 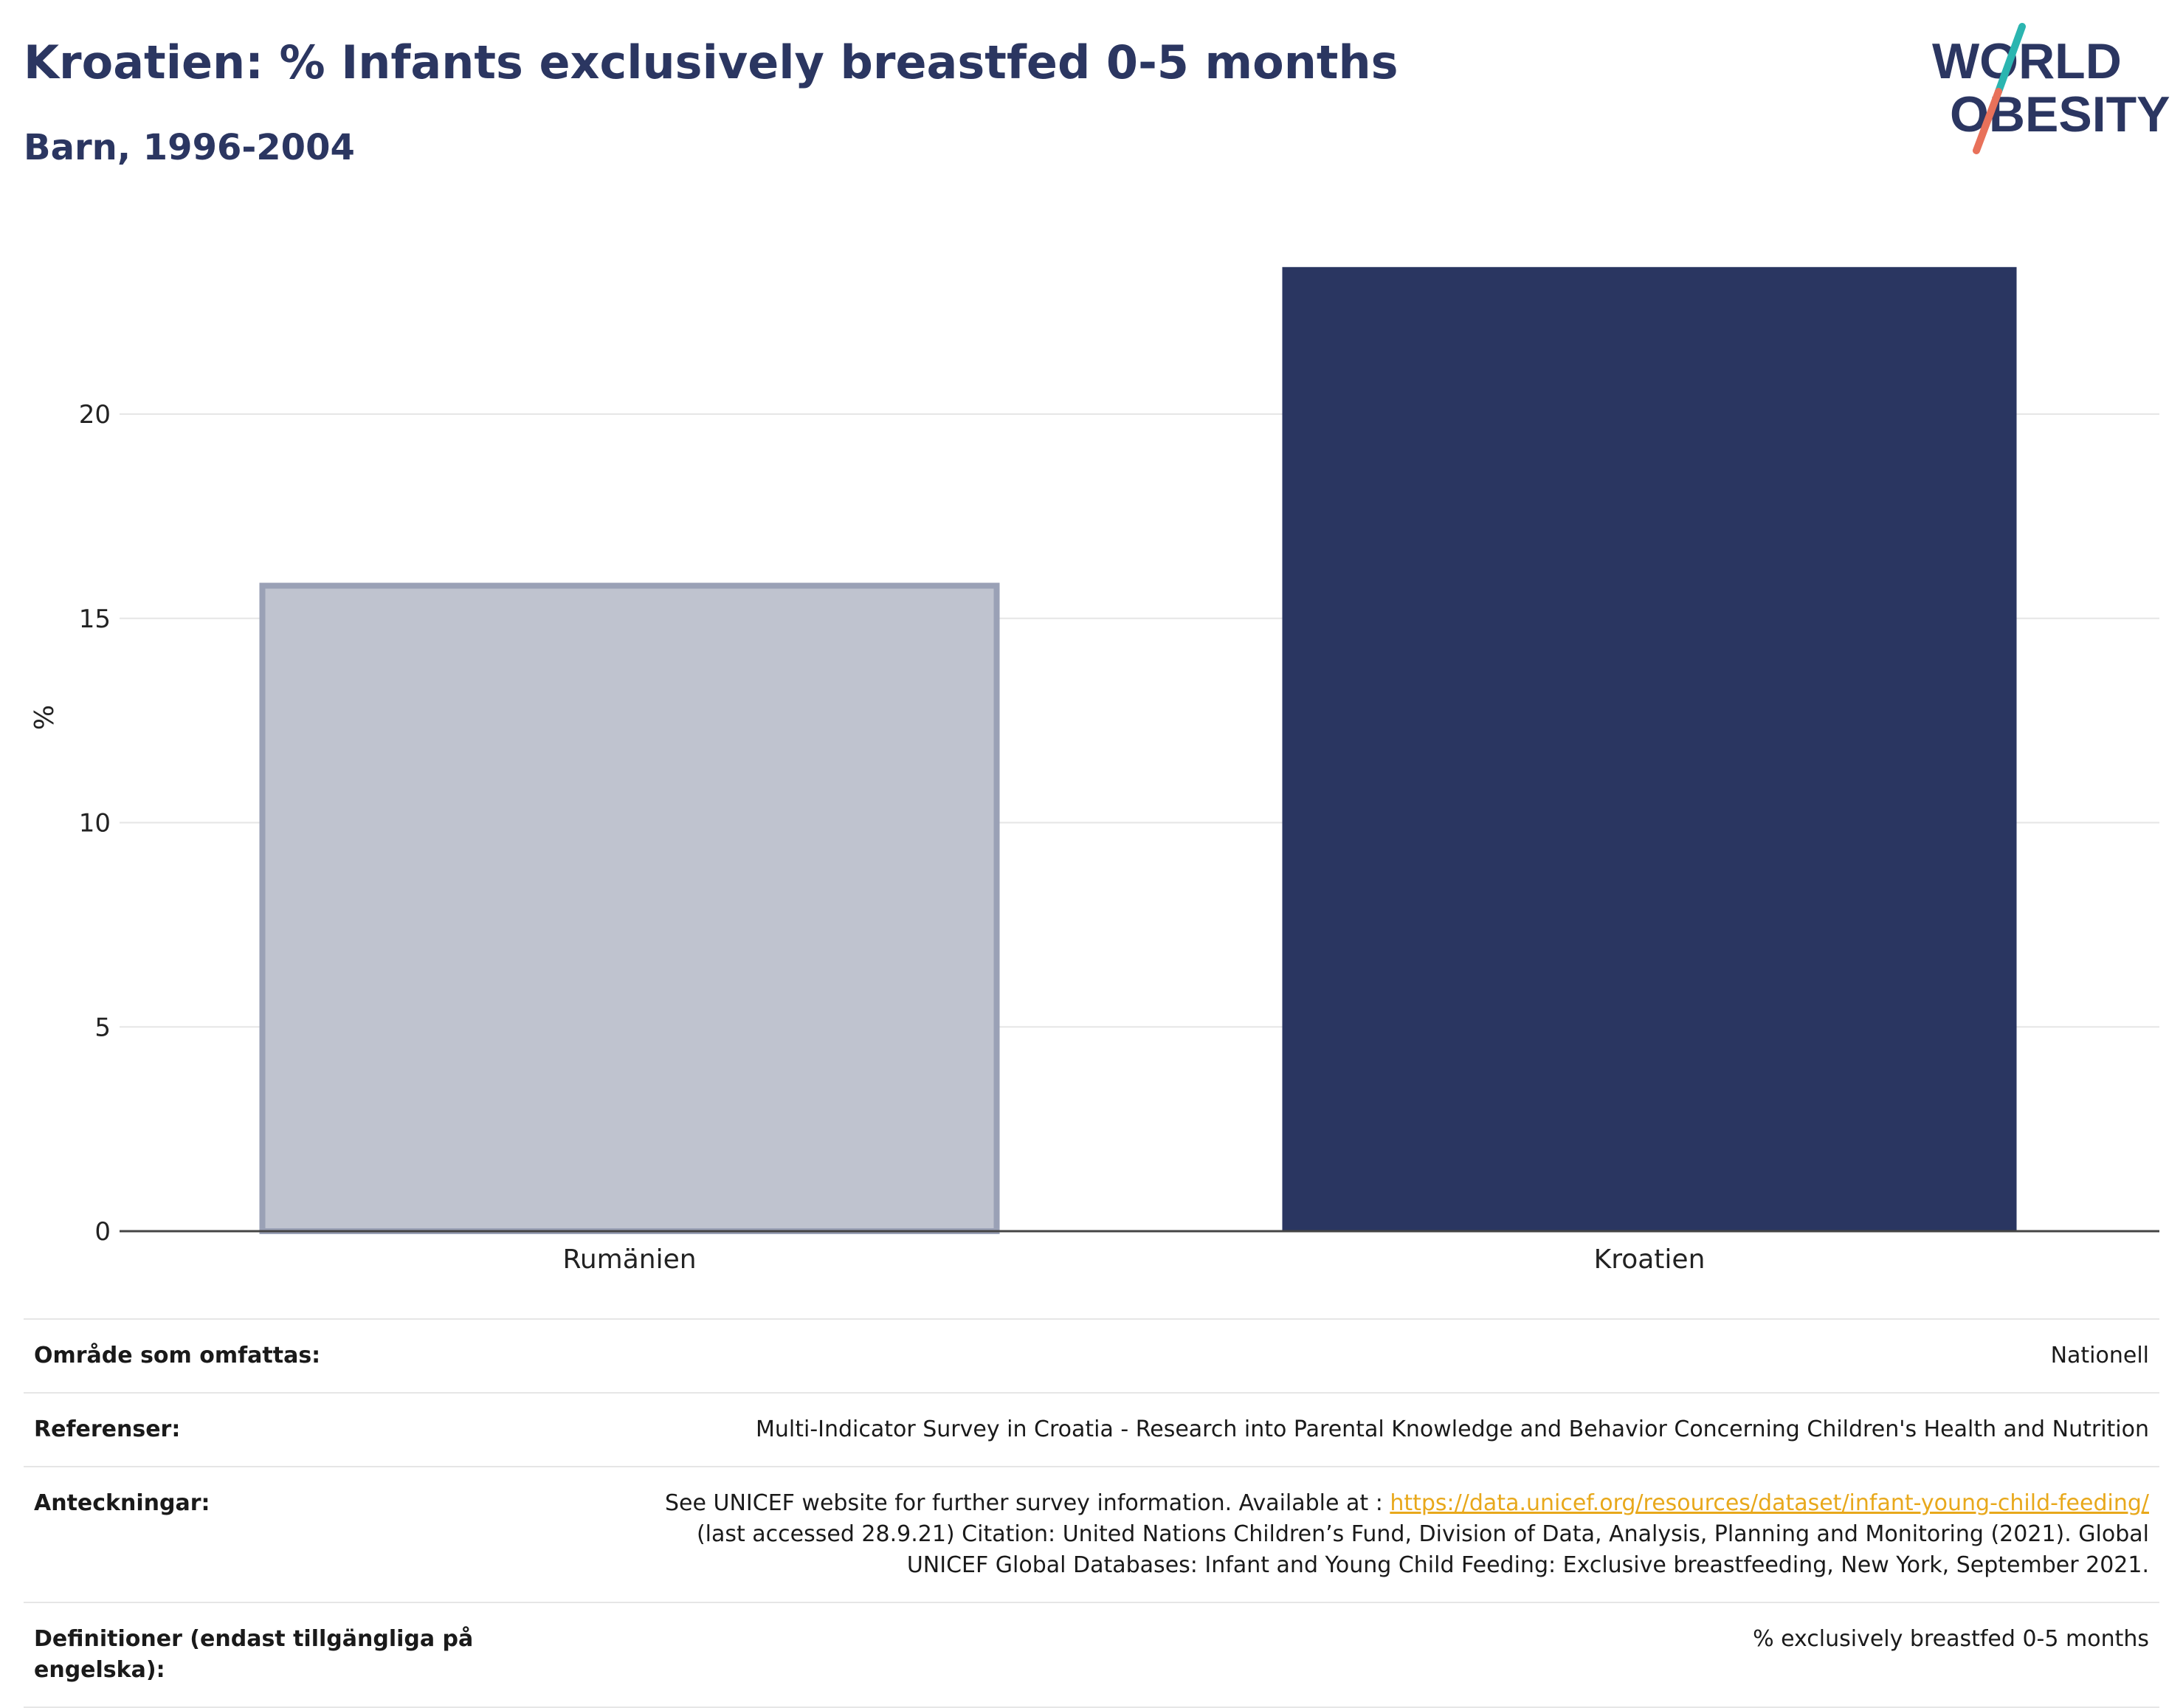 I want to click on page-subtitle: Barn, 1996-2004, so click(x=189, y=147).